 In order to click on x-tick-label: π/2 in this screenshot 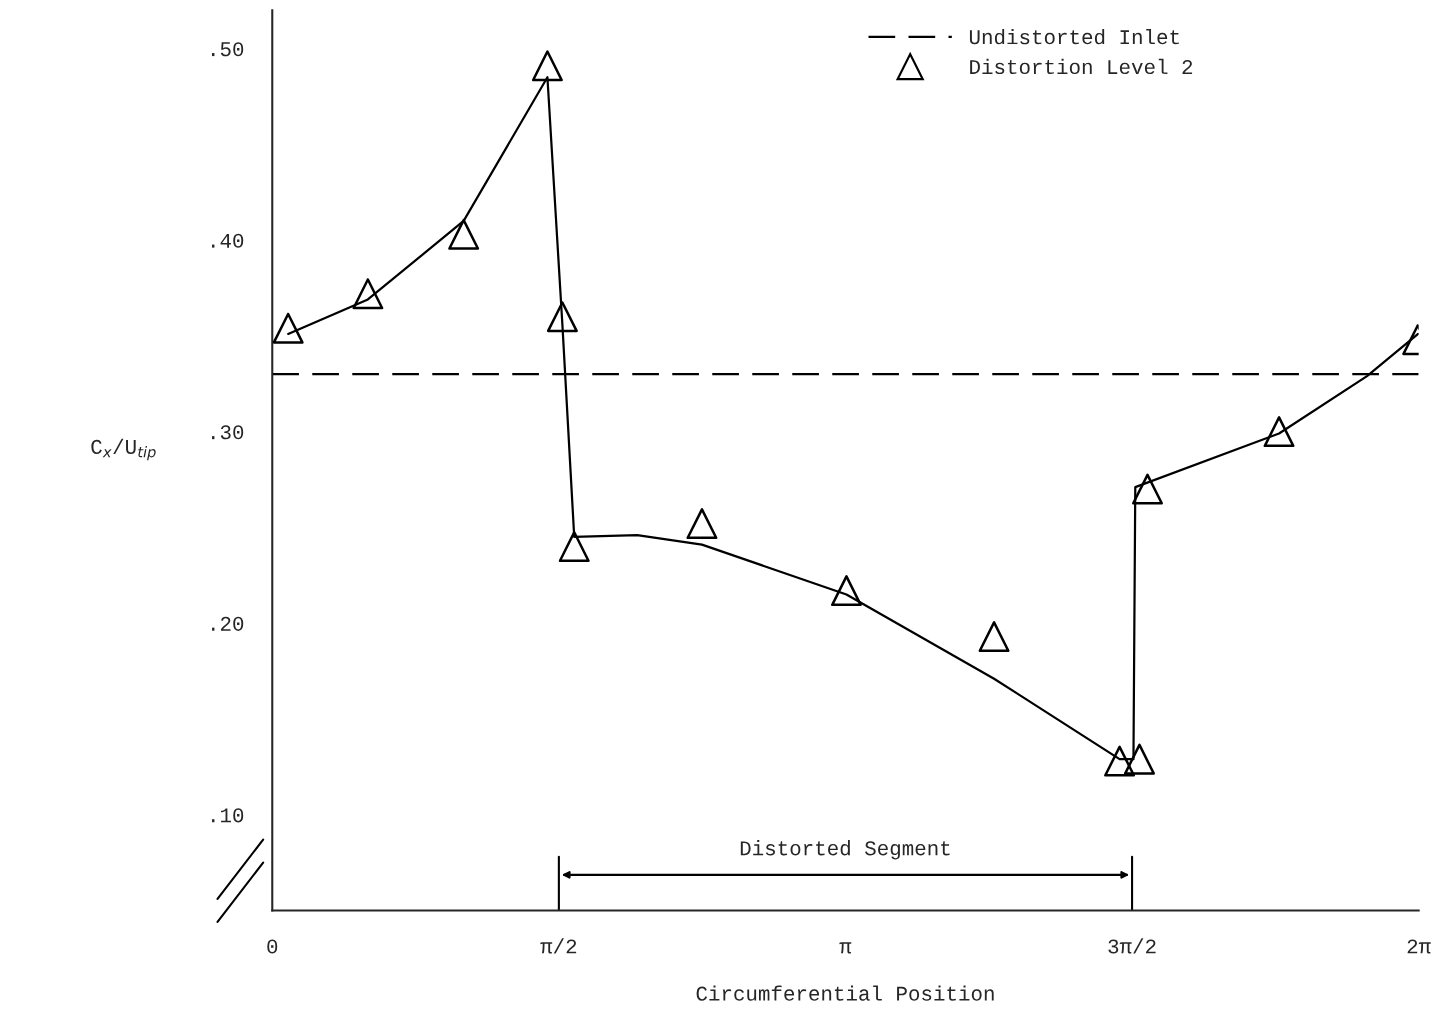, I will do `click(558, 946)`.